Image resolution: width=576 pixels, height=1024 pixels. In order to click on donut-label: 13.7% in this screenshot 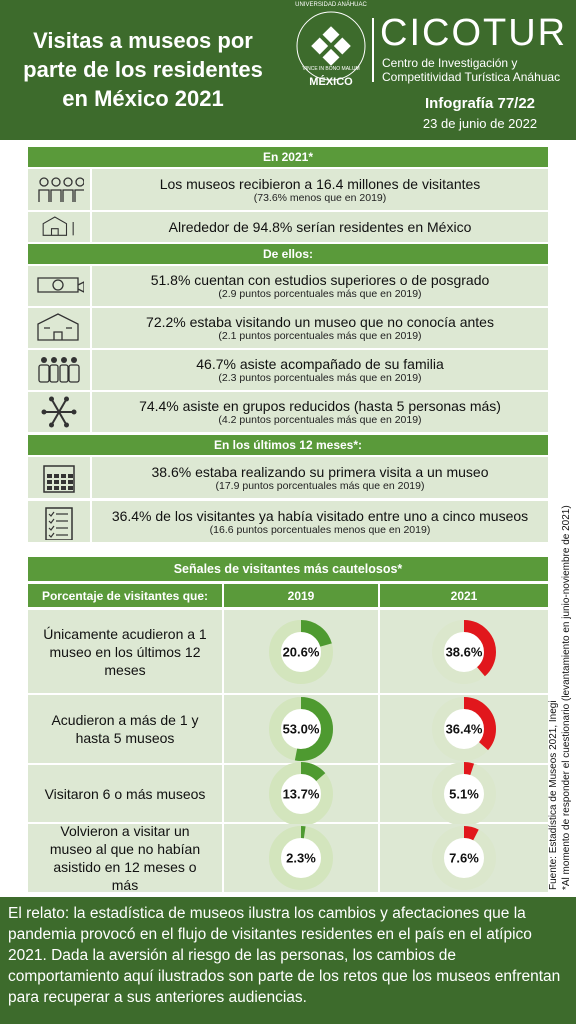, I will do `click(301, 793)`.